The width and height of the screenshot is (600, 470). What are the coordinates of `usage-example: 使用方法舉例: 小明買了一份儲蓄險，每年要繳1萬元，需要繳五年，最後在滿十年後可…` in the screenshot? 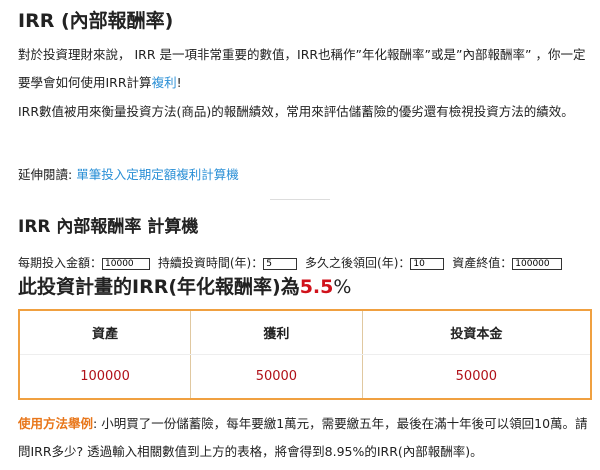 It's located at (303, 438).